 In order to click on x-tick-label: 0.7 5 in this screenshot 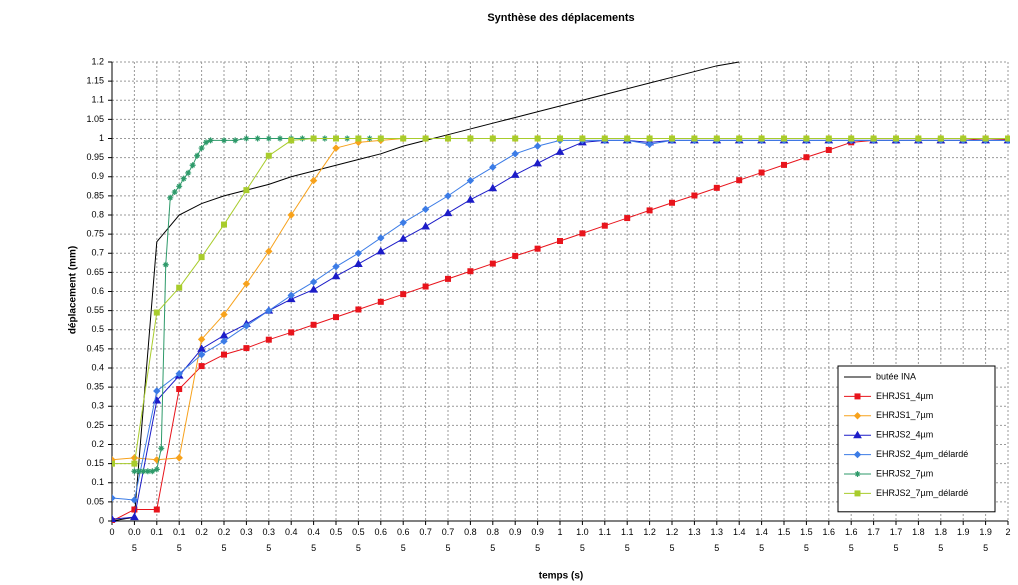, I will do `click(448, 540)`.